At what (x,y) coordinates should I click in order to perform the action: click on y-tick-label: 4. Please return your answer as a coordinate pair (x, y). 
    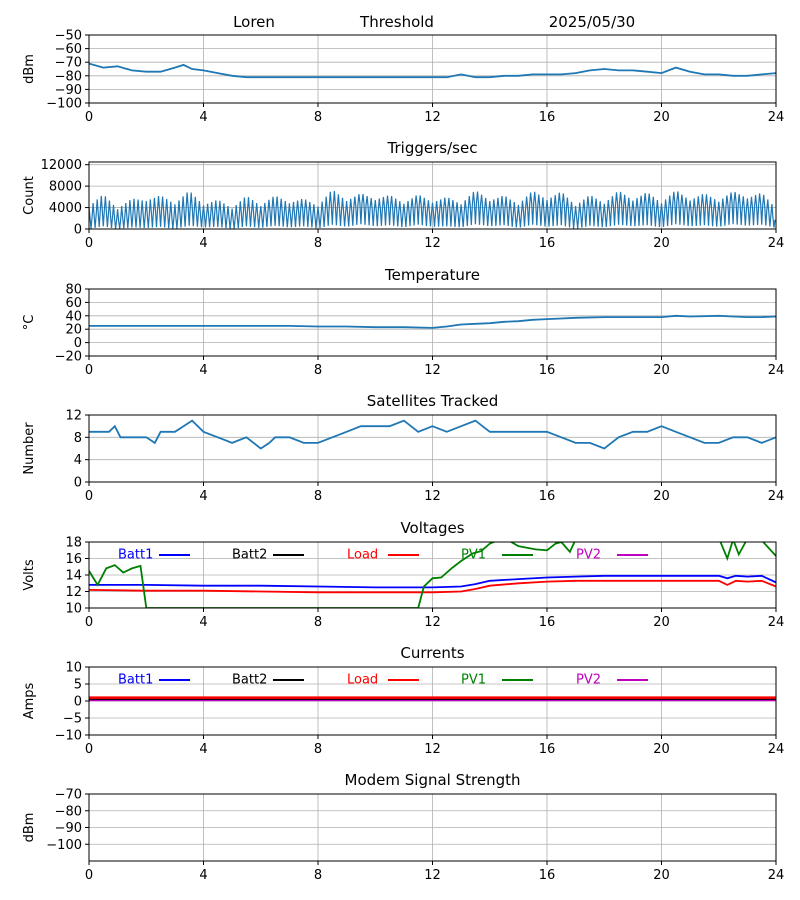
    Looking at the image, I should click on (78, 460).